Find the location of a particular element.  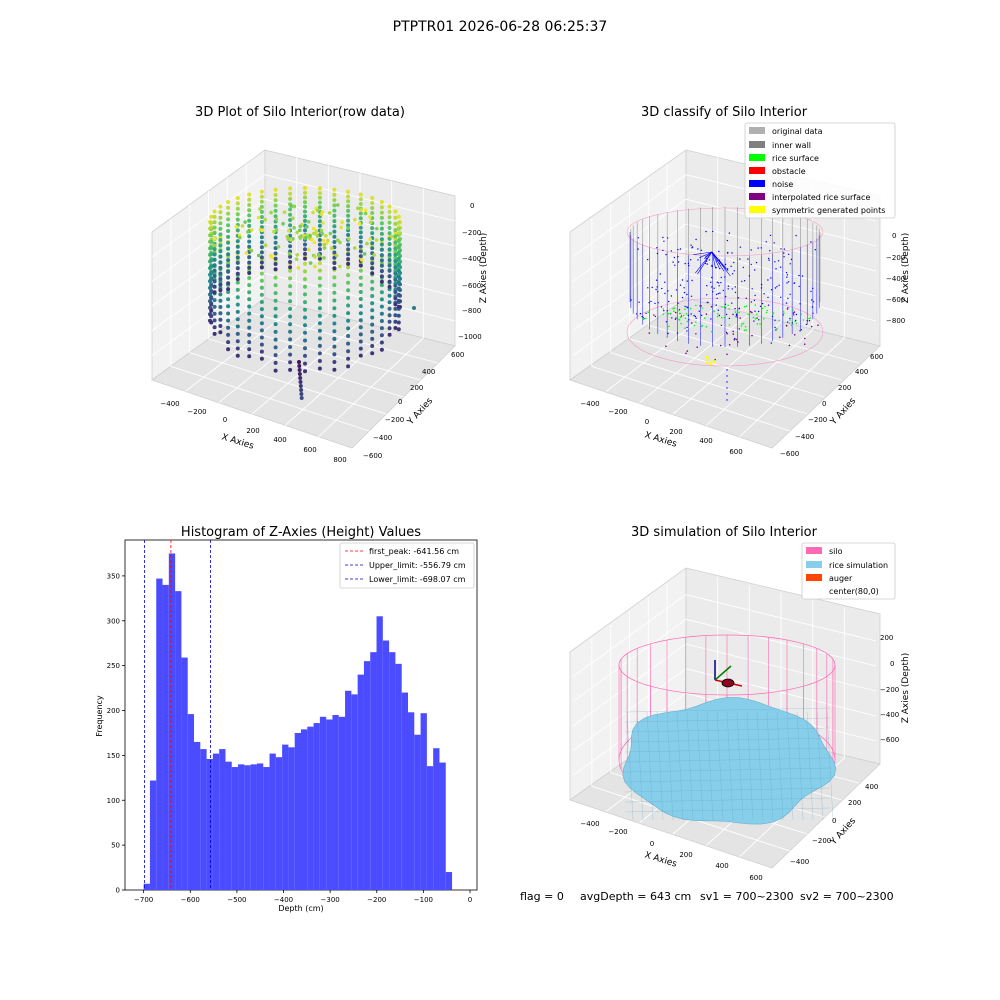

auger-axis-y is located at coordinates (723, 673).